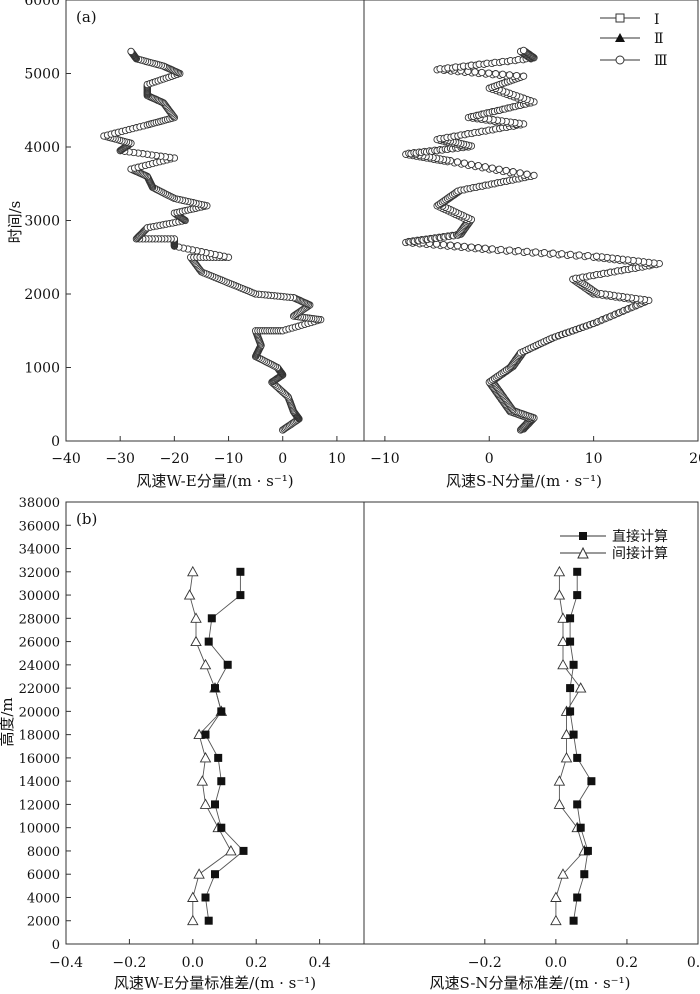  I want to click on y-tick-label: 34000, so click(39, 550).